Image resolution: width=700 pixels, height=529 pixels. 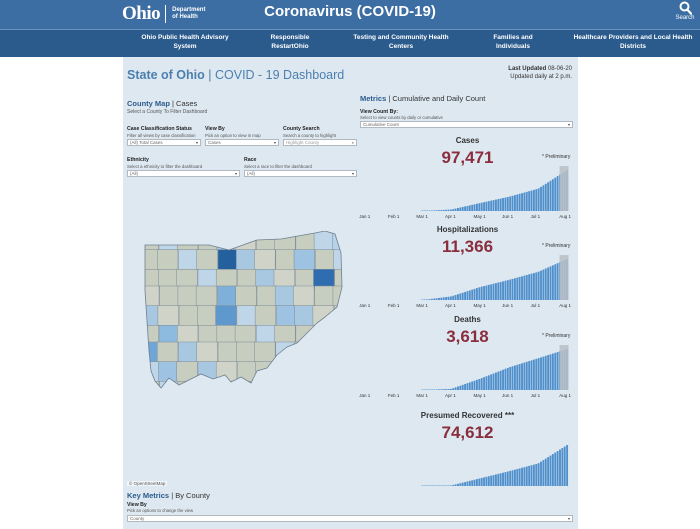 What do you see at coordinates (401, 42) in the screenshot?
I see `nav-item-testing-centers: Testing and Community Health Centers` at bounding box center [401, 42].